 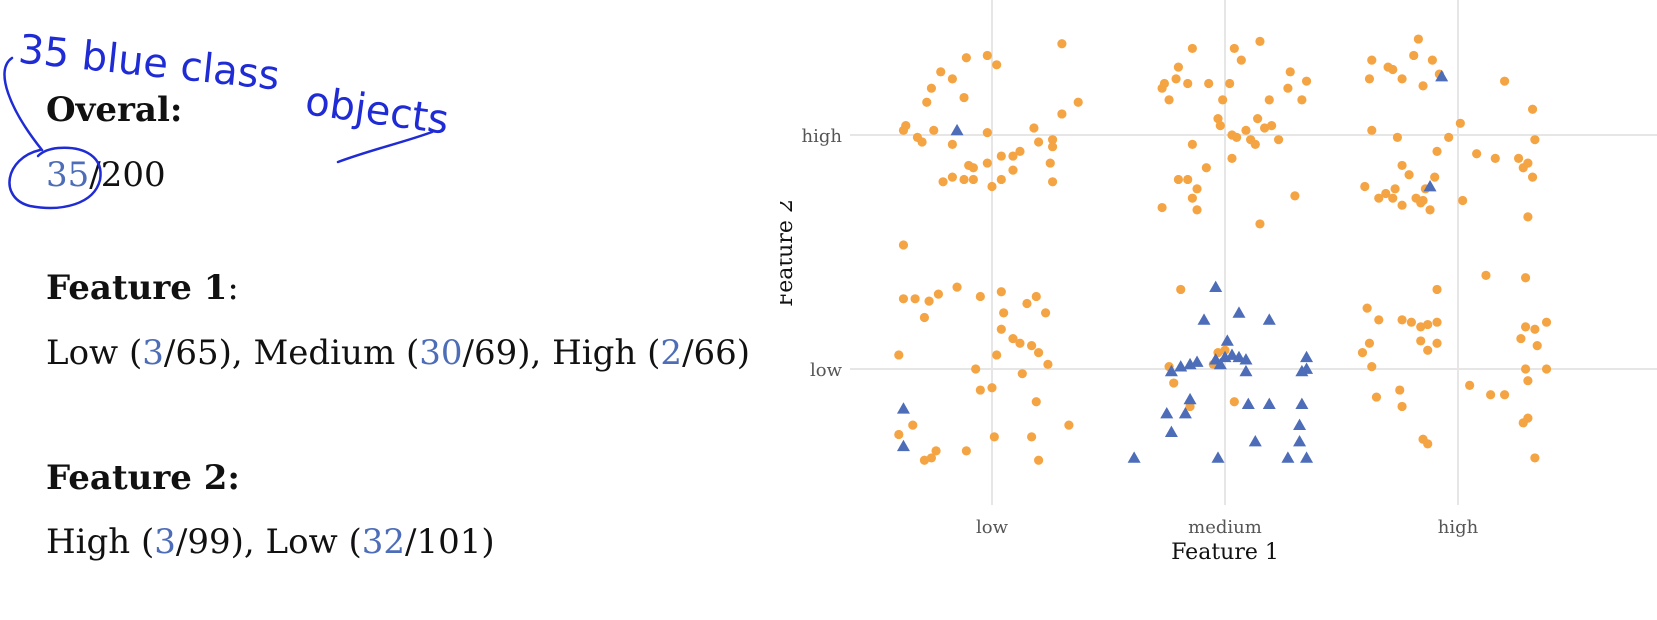 What do you see at coordinates (826, 370) in the screenshot?
I see `y-tick-low: low` at bounding box center [826, 370].